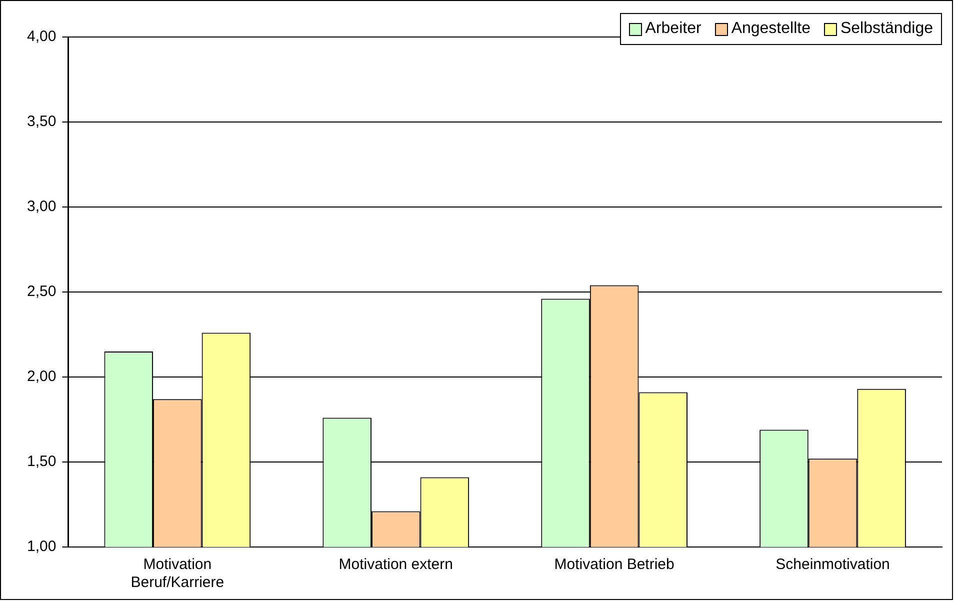 Image resolution: width=954 pixels, height=601 pixels. What do you see at coordinates (614, 565) in the screenshot?
I see `x-tick-label: Motivation Betrieb` at bounding box center [614, 565].